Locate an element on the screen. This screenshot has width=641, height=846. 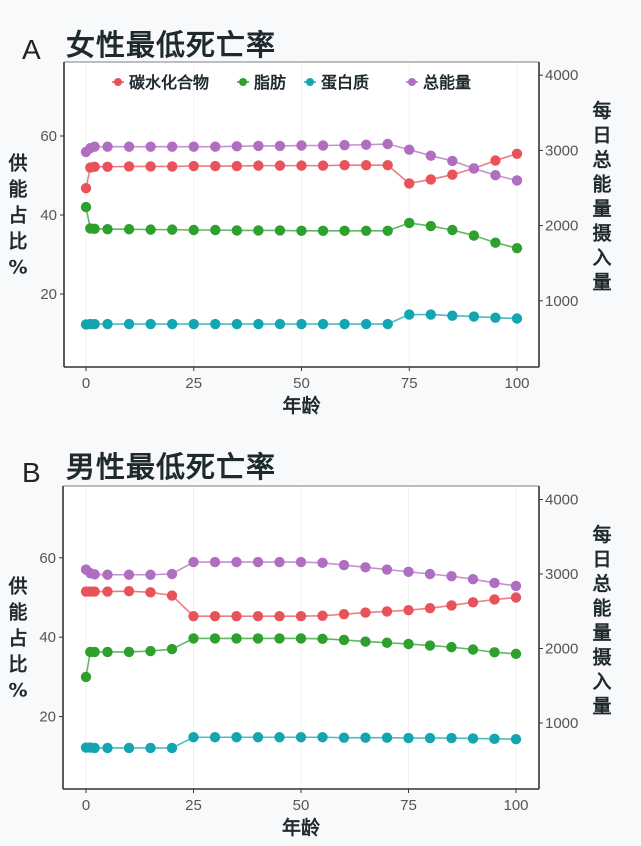
y-right-axis-title-char: 每 is located at coordinates (601, 110).